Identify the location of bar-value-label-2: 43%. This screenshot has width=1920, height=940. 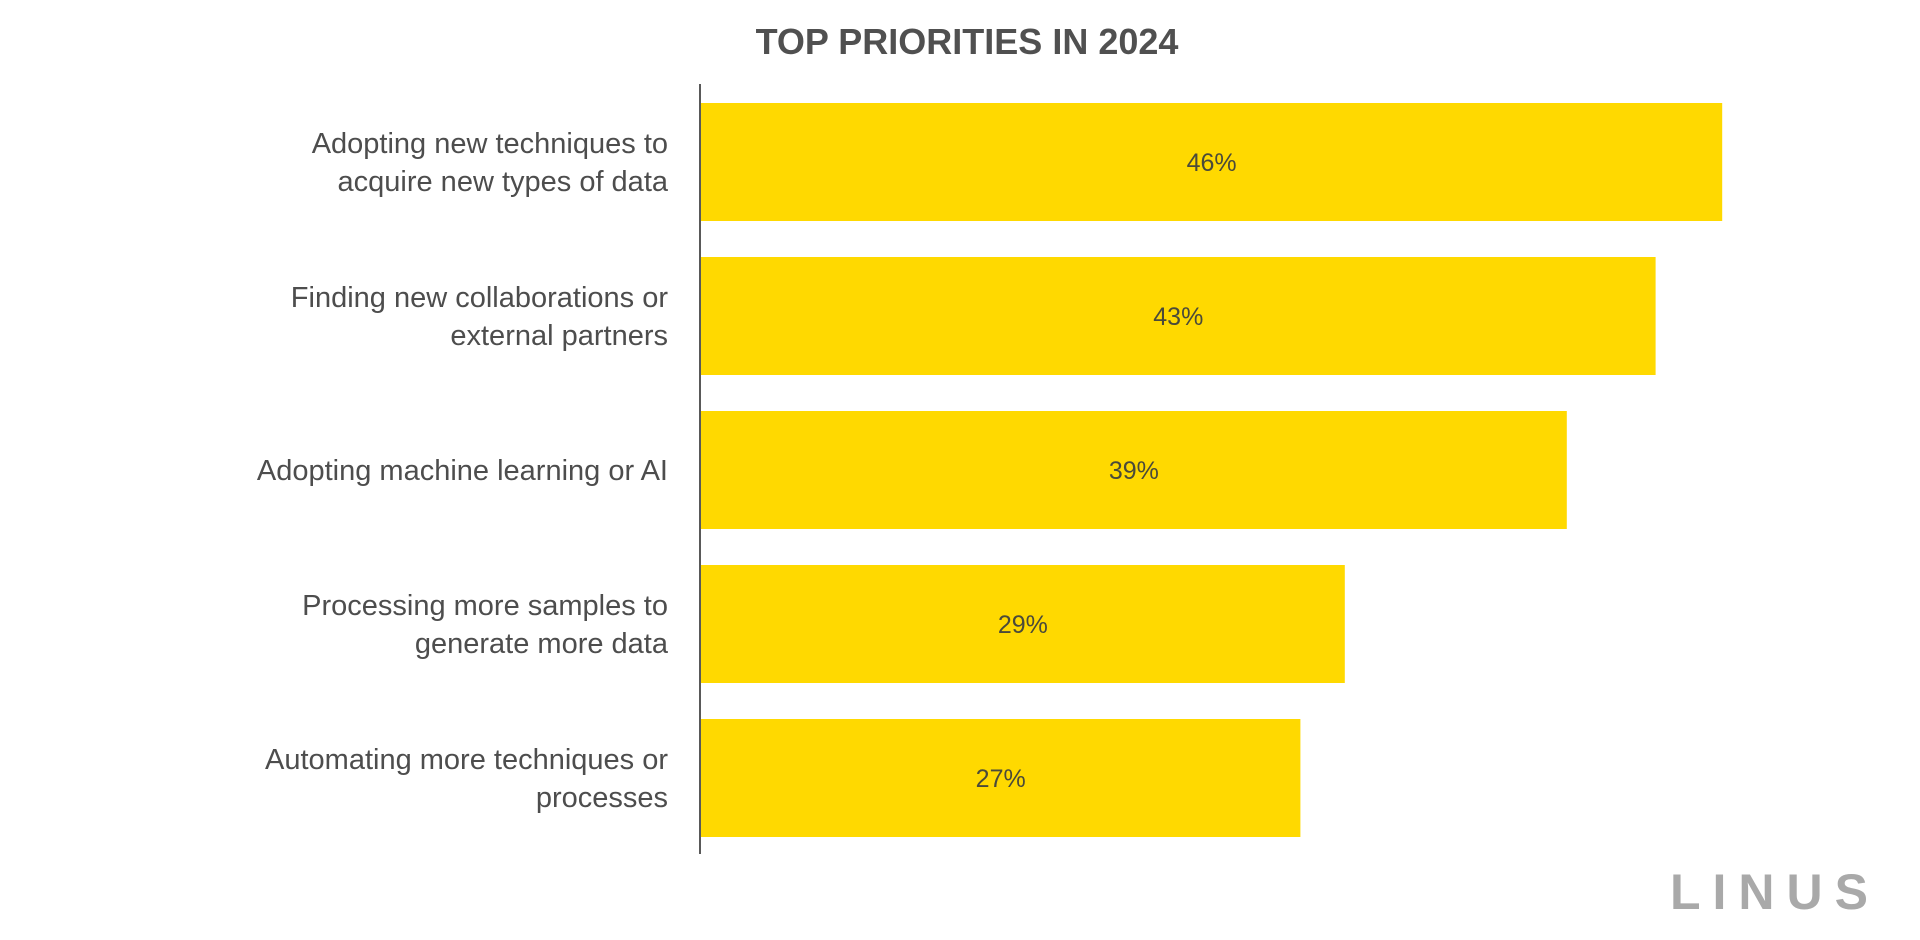
(1178, 317).